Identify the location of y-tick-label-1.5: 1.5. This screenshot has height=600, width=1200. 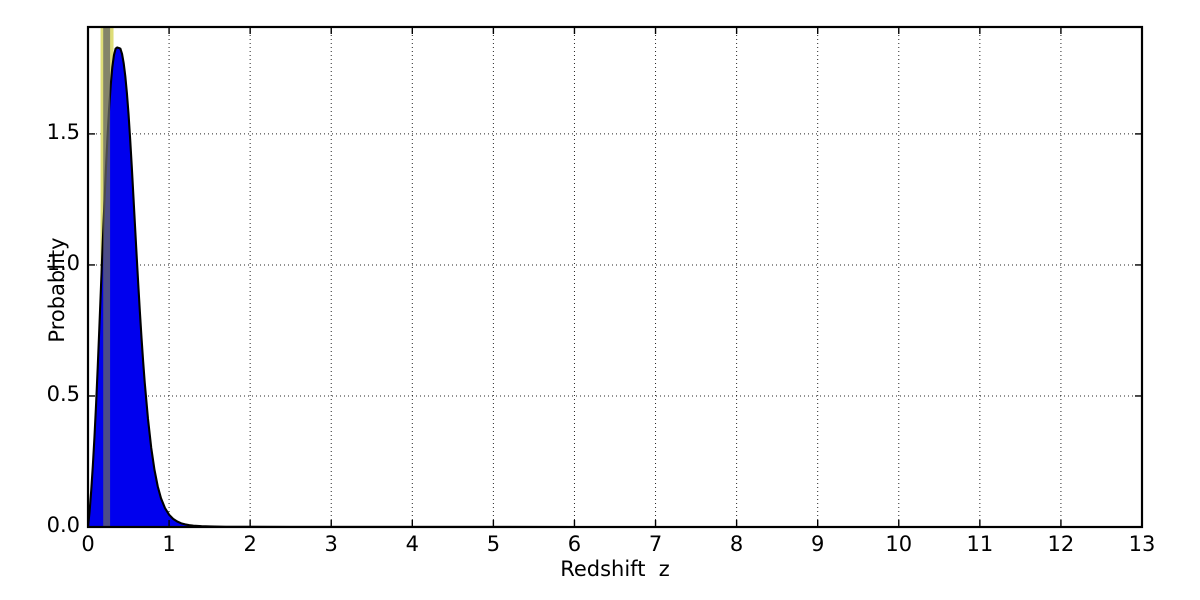
(63, 131).